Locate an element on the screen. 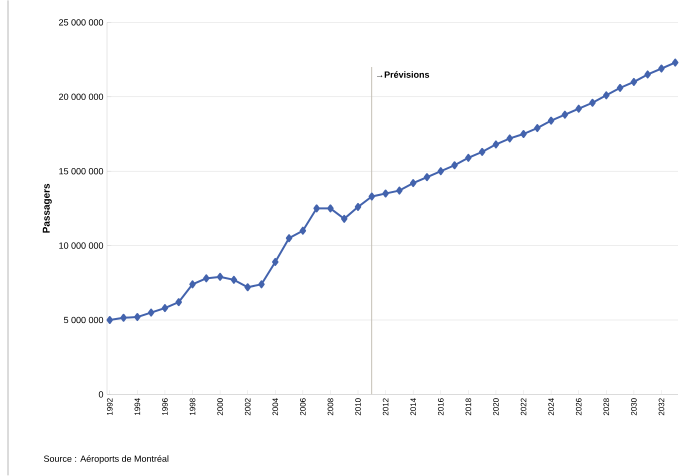 This screenshot has width=679, height=476. source-note: Source : Aéroports de Montréal is located at coordinates (106, 459).